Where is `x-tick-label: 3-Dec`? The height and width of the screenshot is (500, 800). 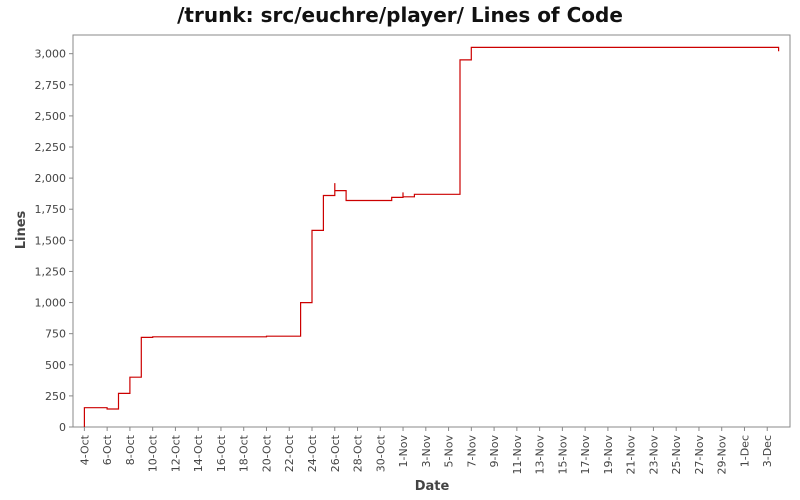
x-tick-label: 3-Dec is located at coordinates (767, 451).